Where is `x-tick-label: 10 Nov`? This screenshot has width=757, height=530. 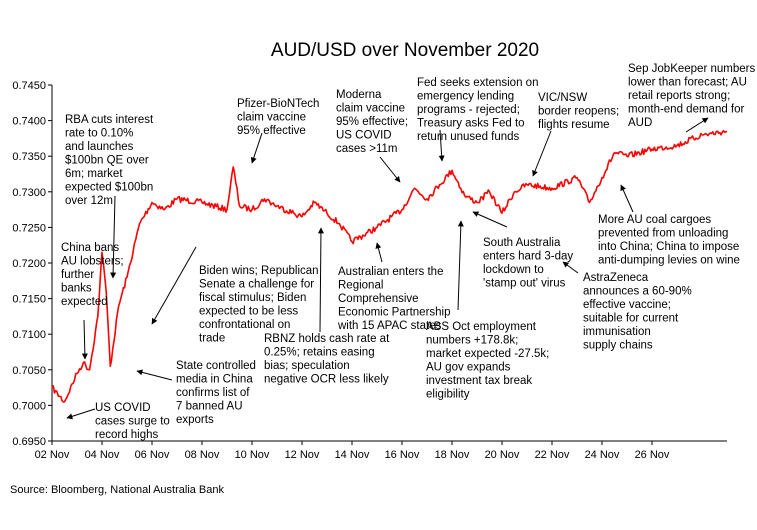
x-tick-label: 10 Nov is located at coordinates (252, 455).